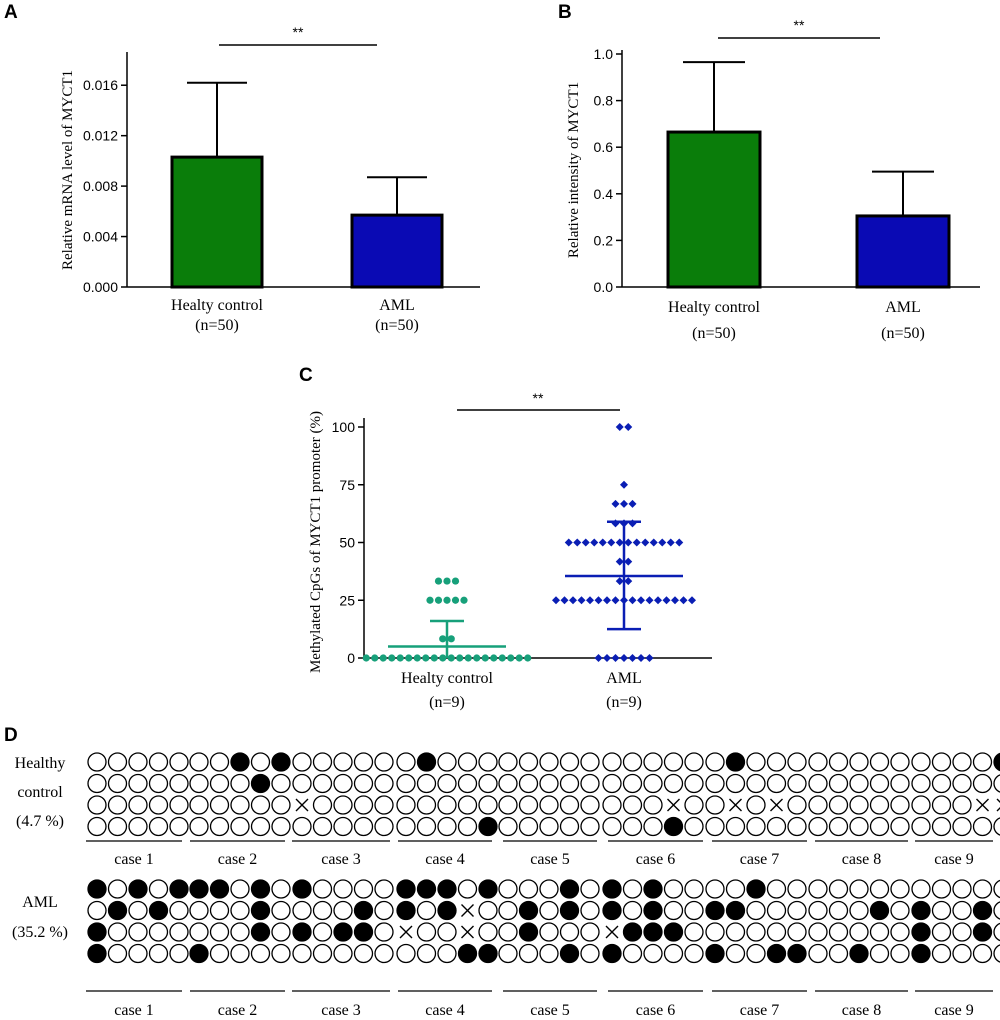 This screenshot has height=1020, width=1000. Describe the element at coordinates (100, 237) in the screenshot. I see `y-tick-label: 0.004` at that location.